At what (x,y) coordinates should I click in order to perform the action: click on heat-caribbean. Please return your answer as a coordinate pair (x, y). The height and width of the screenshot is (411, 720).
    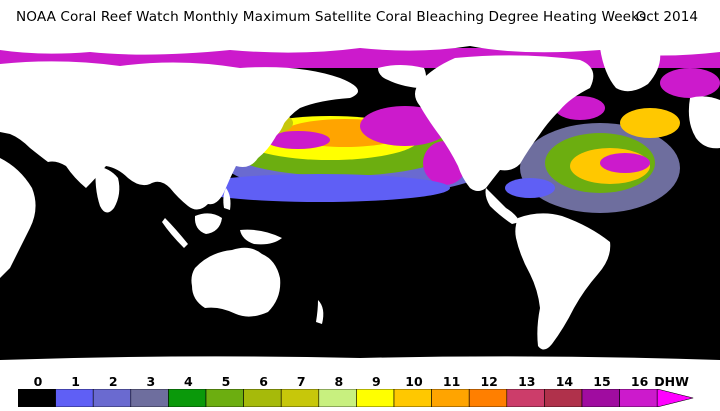
    Looking at the image, I should click on (530, 188).